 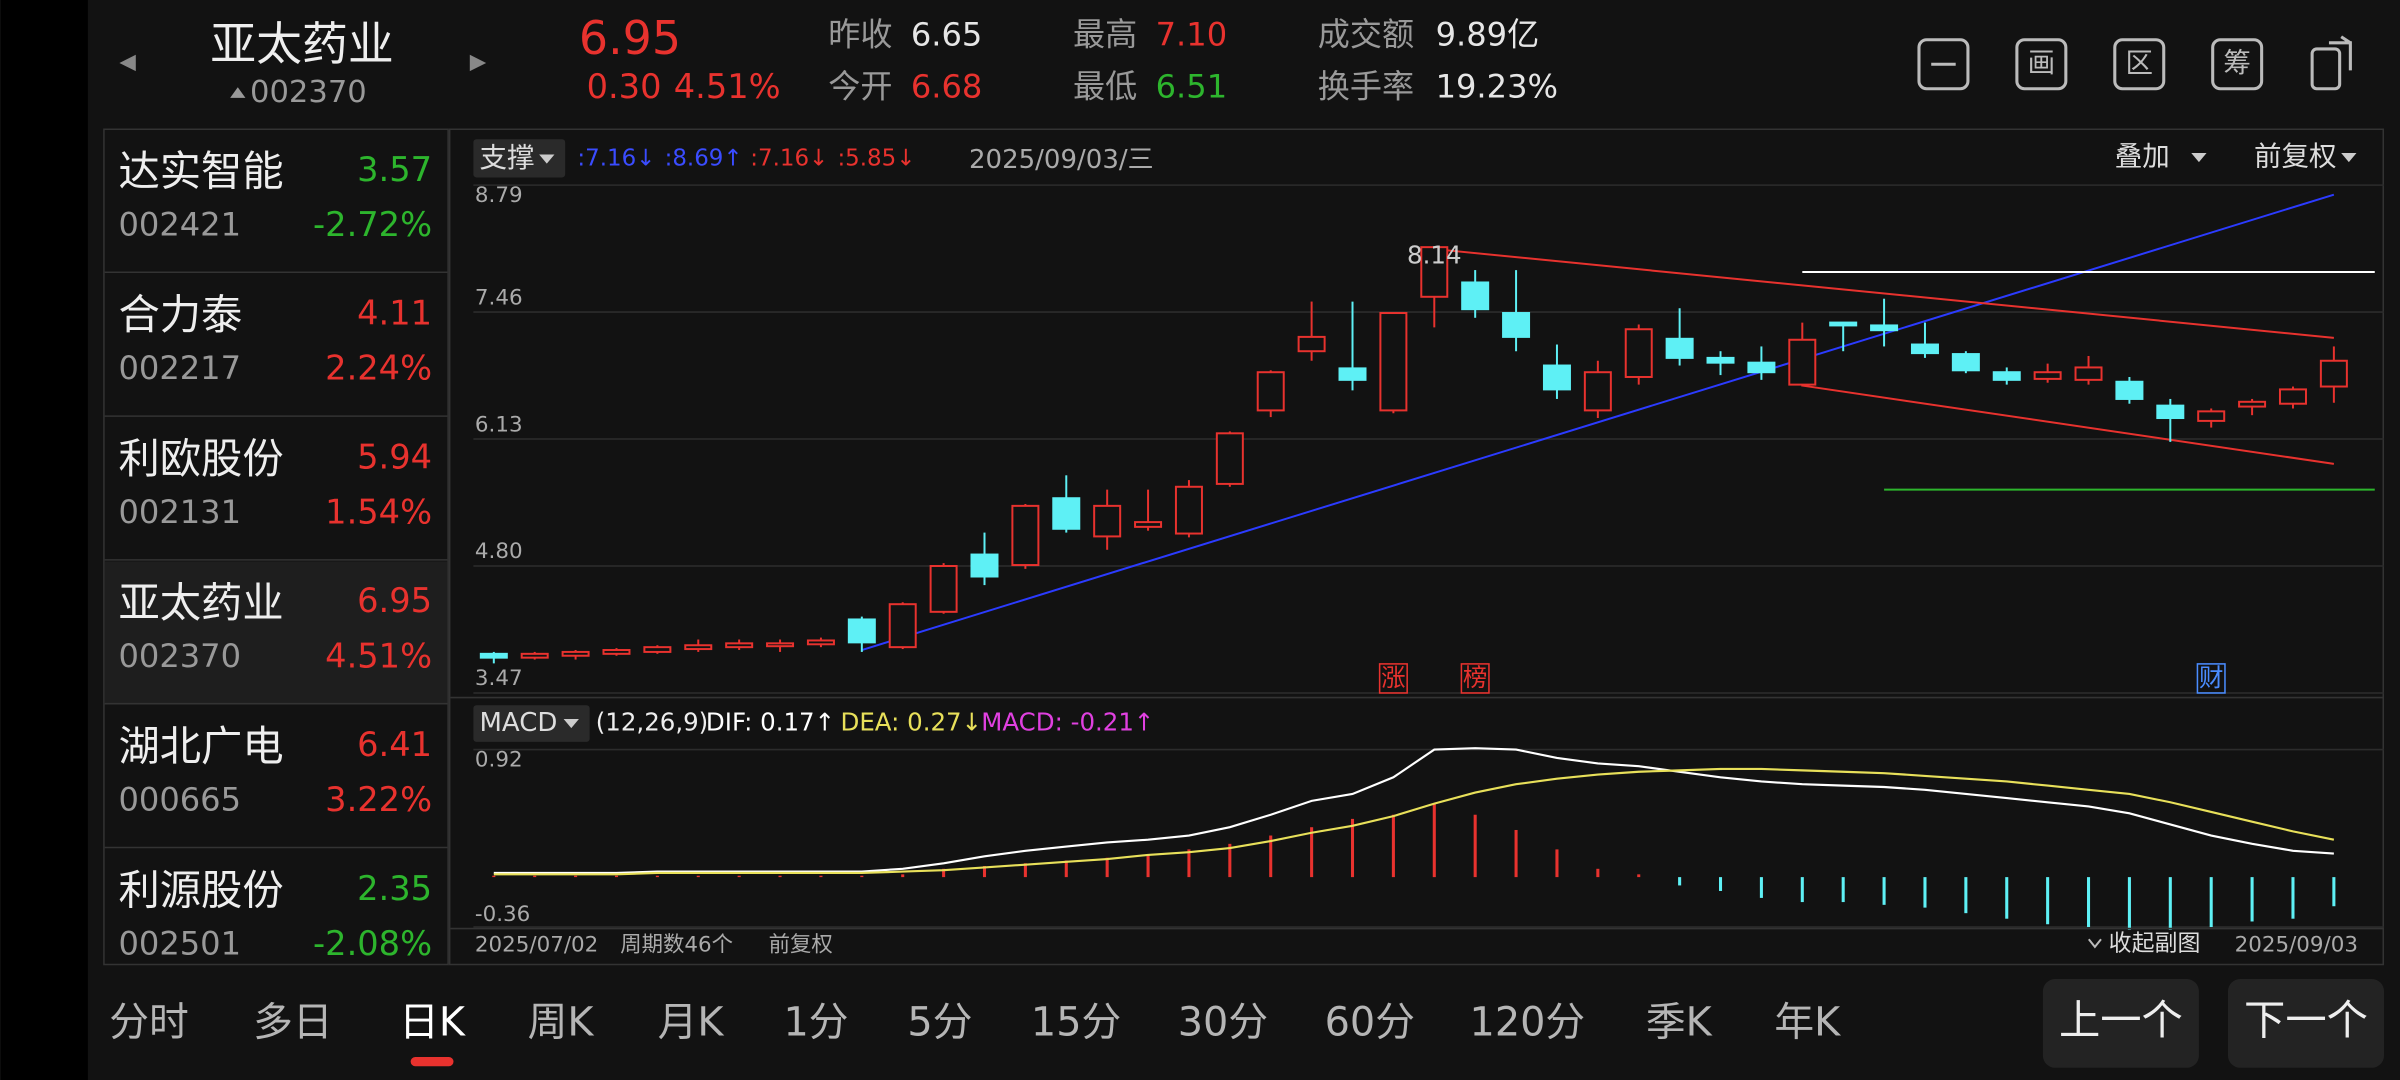 I want to click on period-tab: 5分, so click(x=939, y=1022).